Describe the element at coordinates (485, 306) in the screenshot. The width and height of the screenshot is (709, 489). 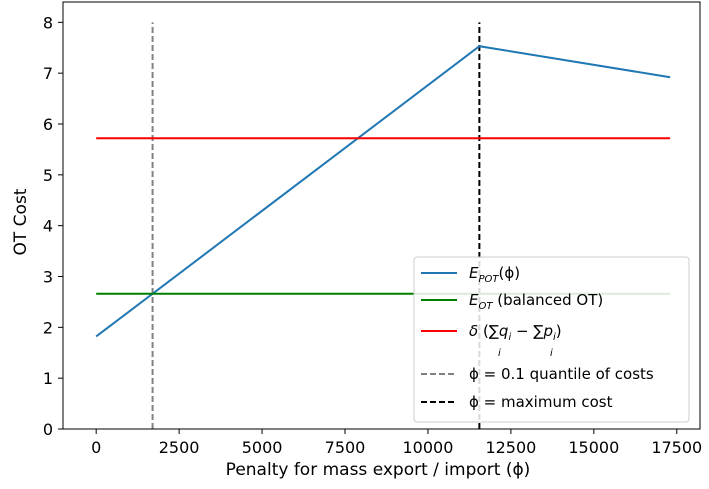
I see `legend-eot-sub: OT` at that location.